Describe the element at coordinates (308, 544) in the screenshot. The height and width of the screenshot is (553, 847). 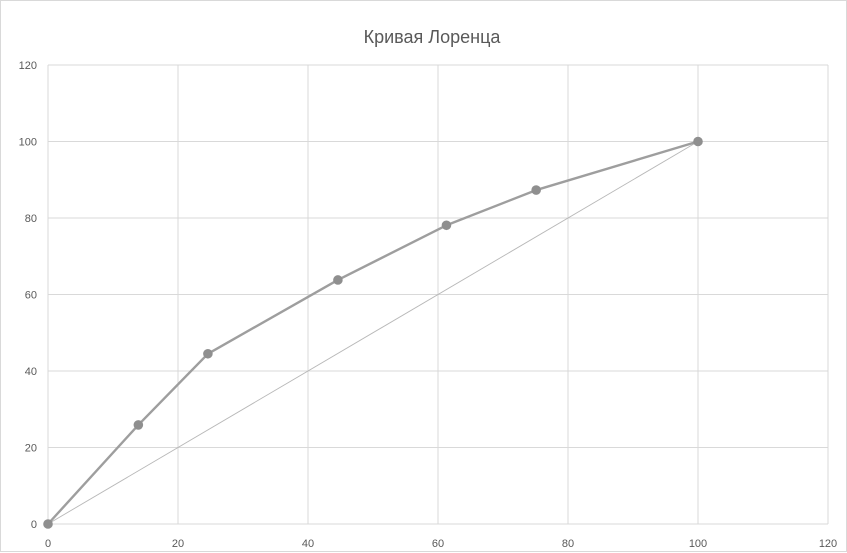
I see `x-tick-label: 40` at that location.